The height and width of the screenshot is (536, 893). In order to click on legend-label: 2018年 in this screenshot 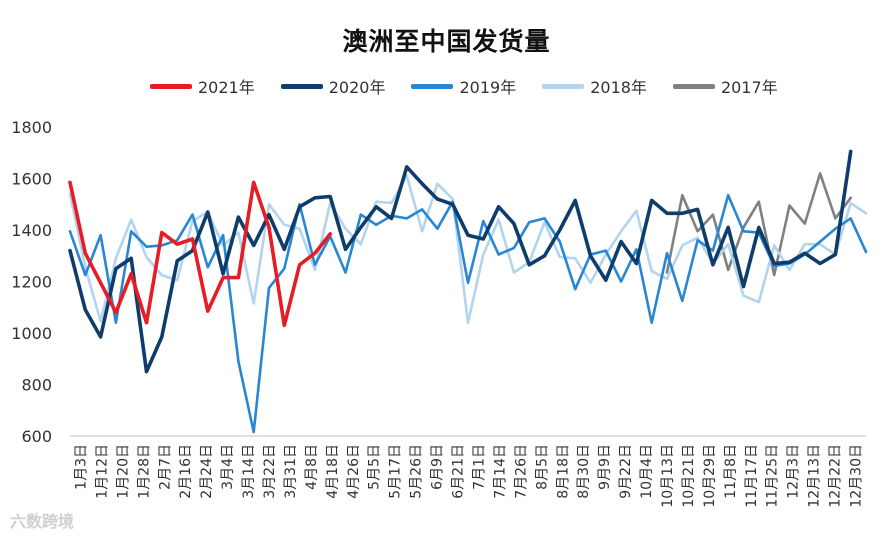, I will do `click(618, 87)`.